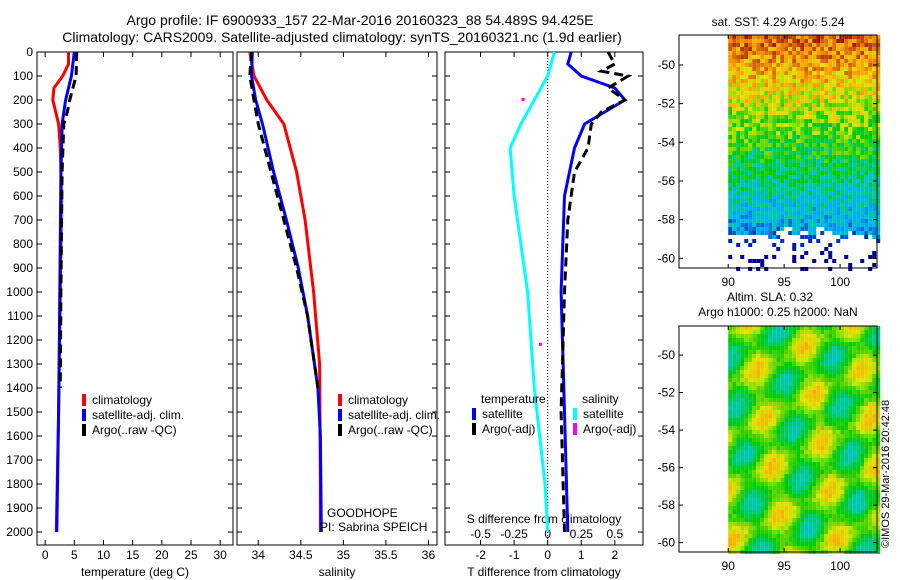 This screenshot has width=900, height=580. What do you see at coordinates (74, 555) in the screenshot?
I see `x-tick-label: 5` at bounding box center [74, 555].